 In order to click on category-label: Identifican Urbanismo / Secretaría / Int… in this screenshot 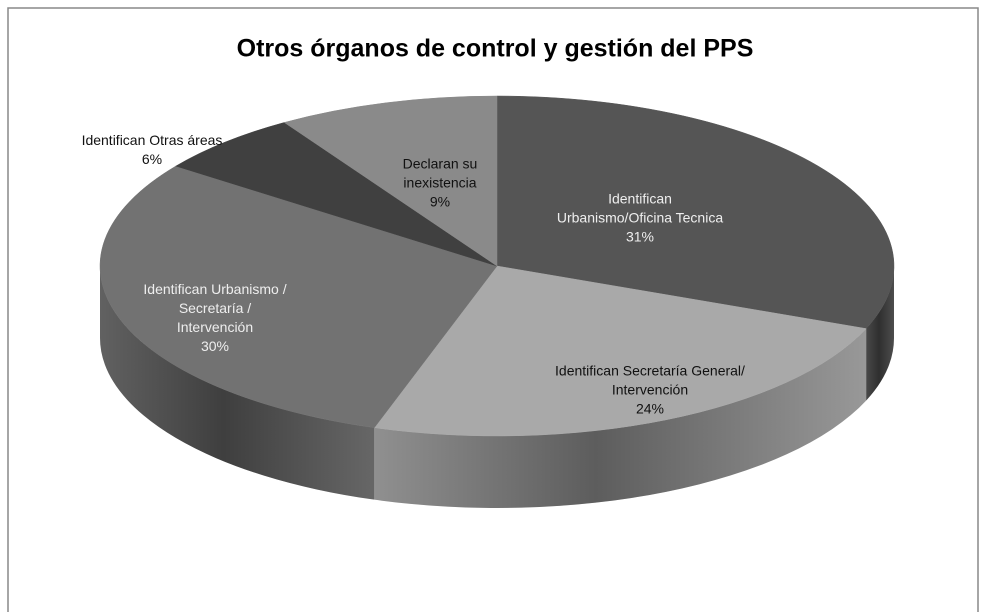, I will do `click(215, 308)`.